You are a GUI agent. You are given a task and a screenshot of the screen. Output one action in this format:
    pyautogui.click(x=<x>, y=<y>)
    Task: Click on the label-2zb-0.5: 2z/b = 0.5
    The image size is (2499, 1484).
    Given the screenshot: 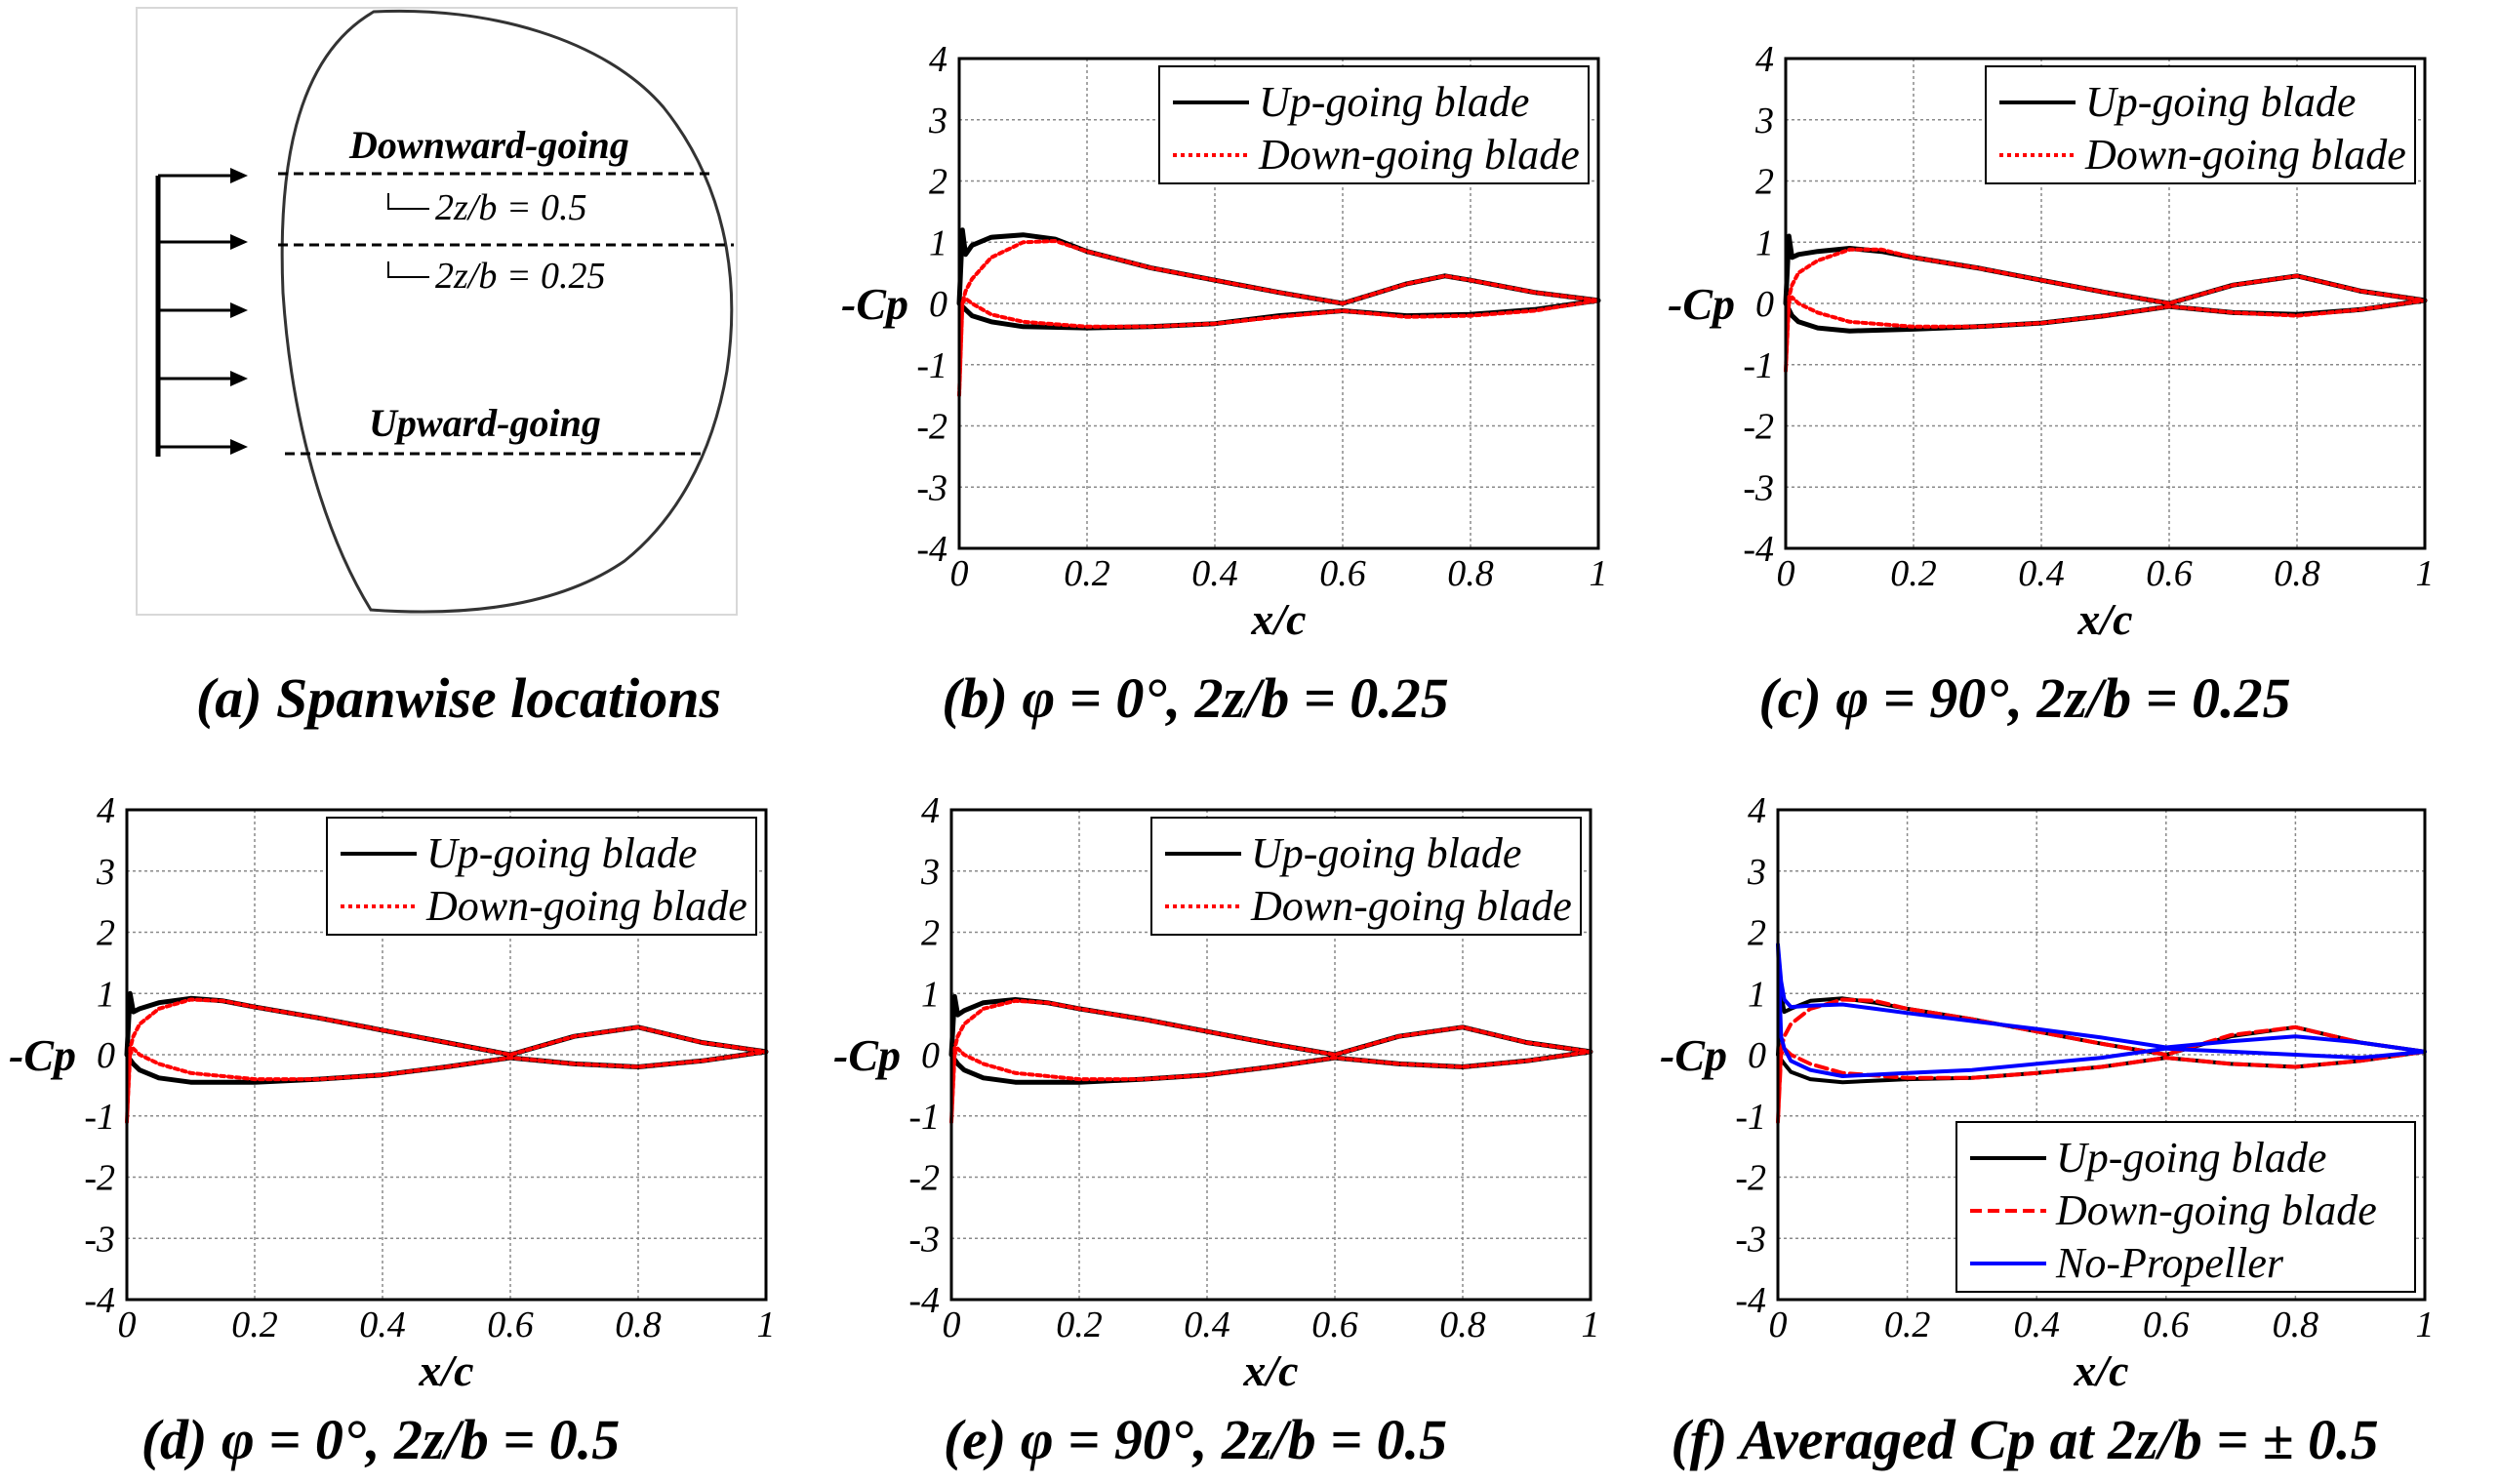 What is the action you would take?
    pyautogui.click(x=511, y=207)
    